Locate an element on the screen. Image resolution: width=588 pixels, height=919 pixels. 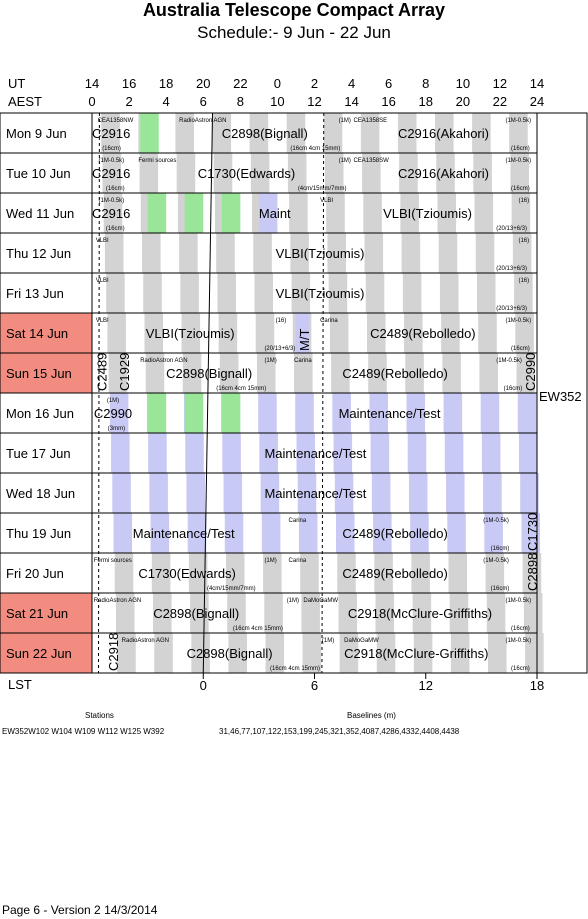
page-subtitle: Schedule:- 9 Jun - 22 Jun is located at coordinates (294, 32).